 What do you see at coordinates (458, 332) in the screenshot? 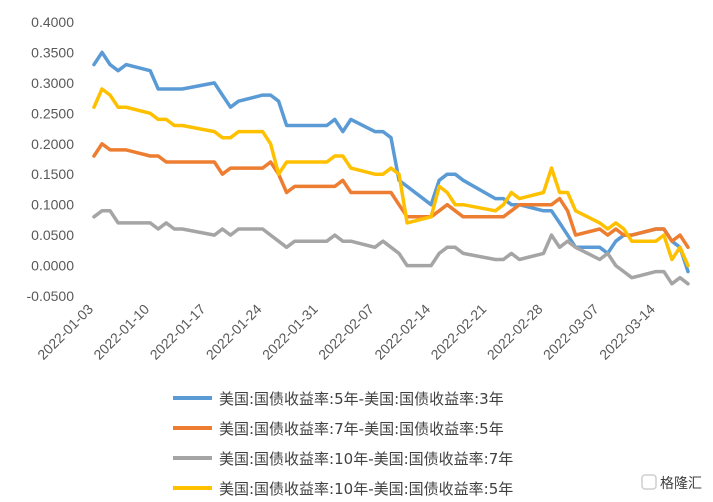
I see `x-tick-label: 2022-02-21` at bounding box center [458, 332].